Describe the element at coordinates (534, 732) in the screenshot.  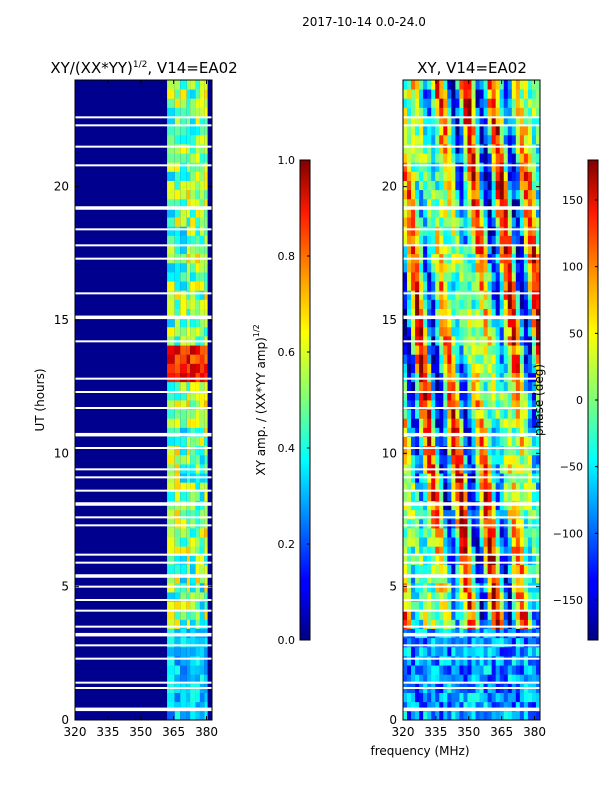
I see `phase-x-tick-label: 380` at that location.